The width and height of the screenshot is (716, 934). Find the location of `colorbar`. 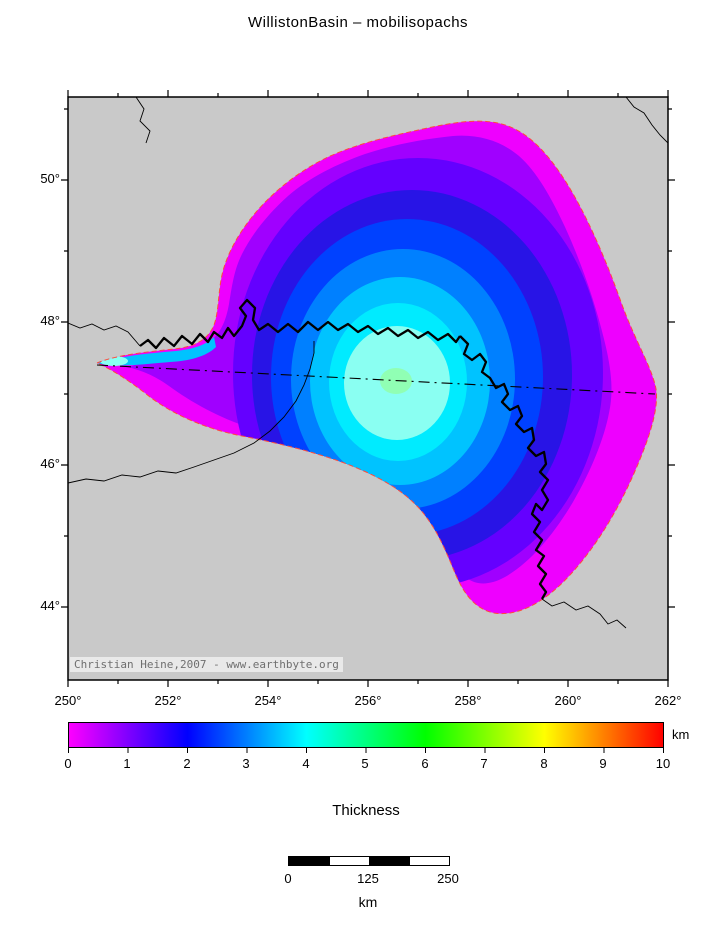

colorbar is located at coordinates (366, 737).